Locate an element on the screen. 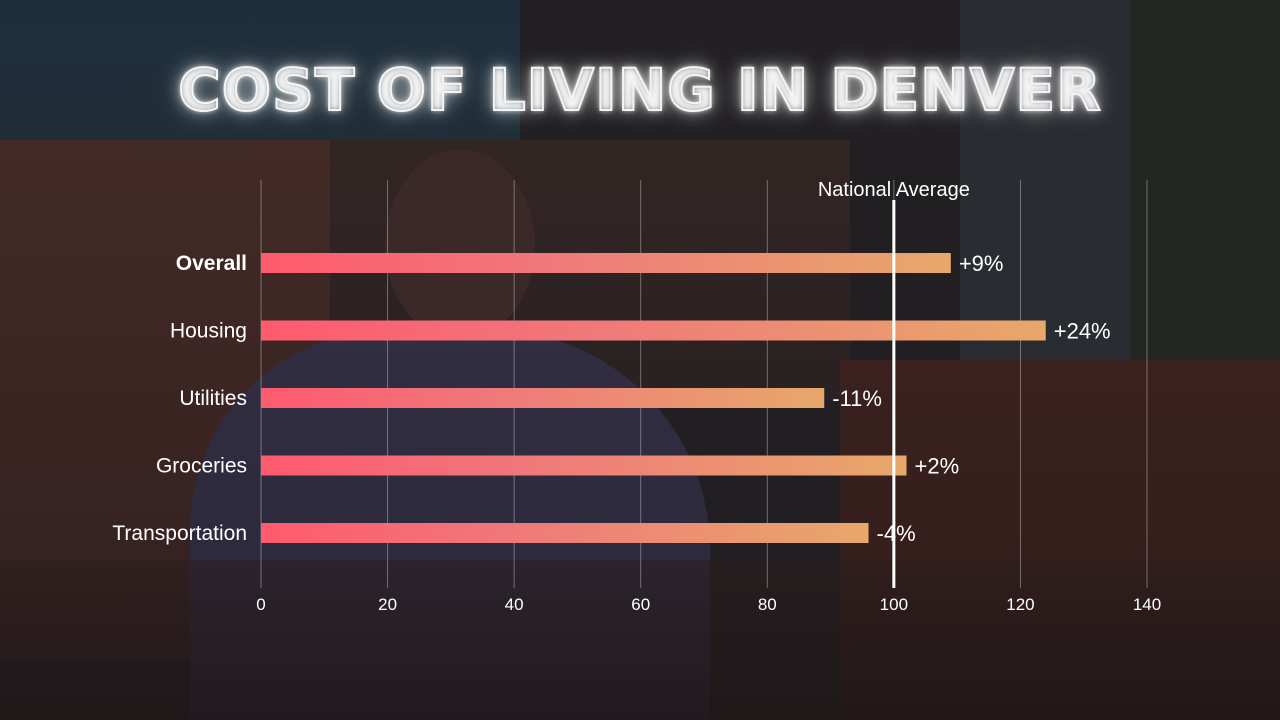 The height and width of the screenshot is (720, 1280). category-label: Utilities is located at coordinates (213, 398).